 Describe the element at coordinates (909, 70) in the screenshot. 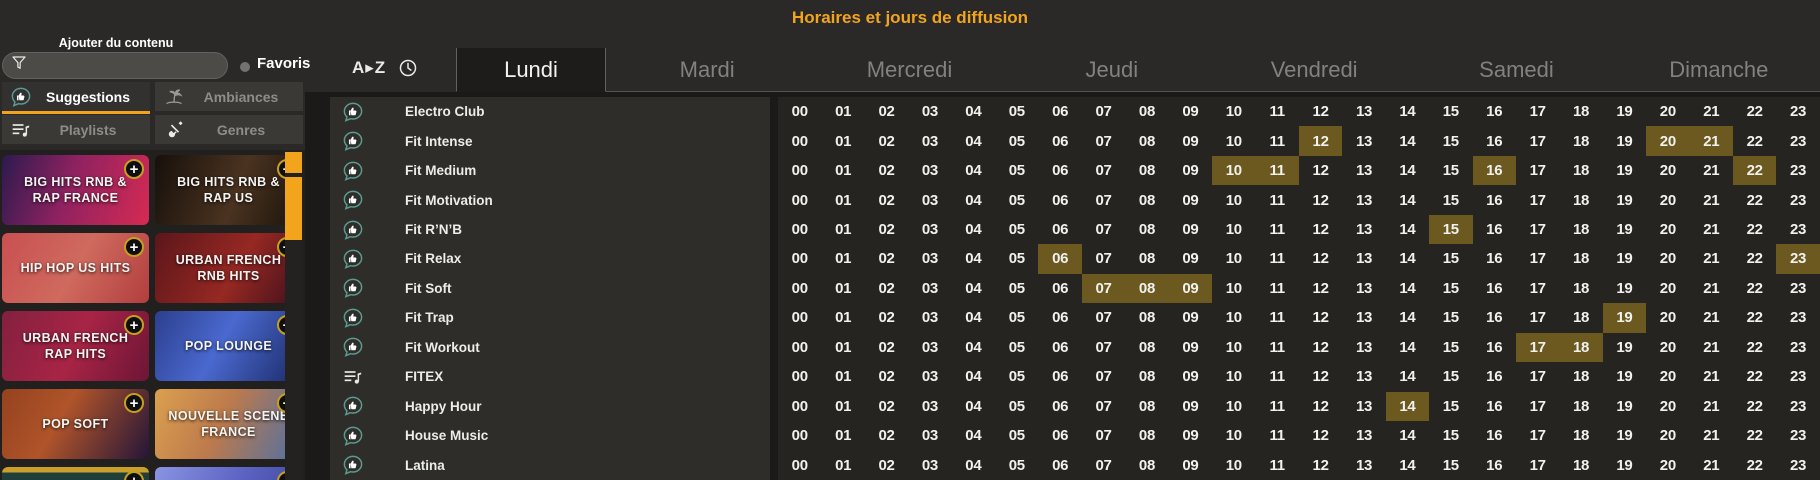

I see `day-tab-mercredi: Mercredi` at that location.